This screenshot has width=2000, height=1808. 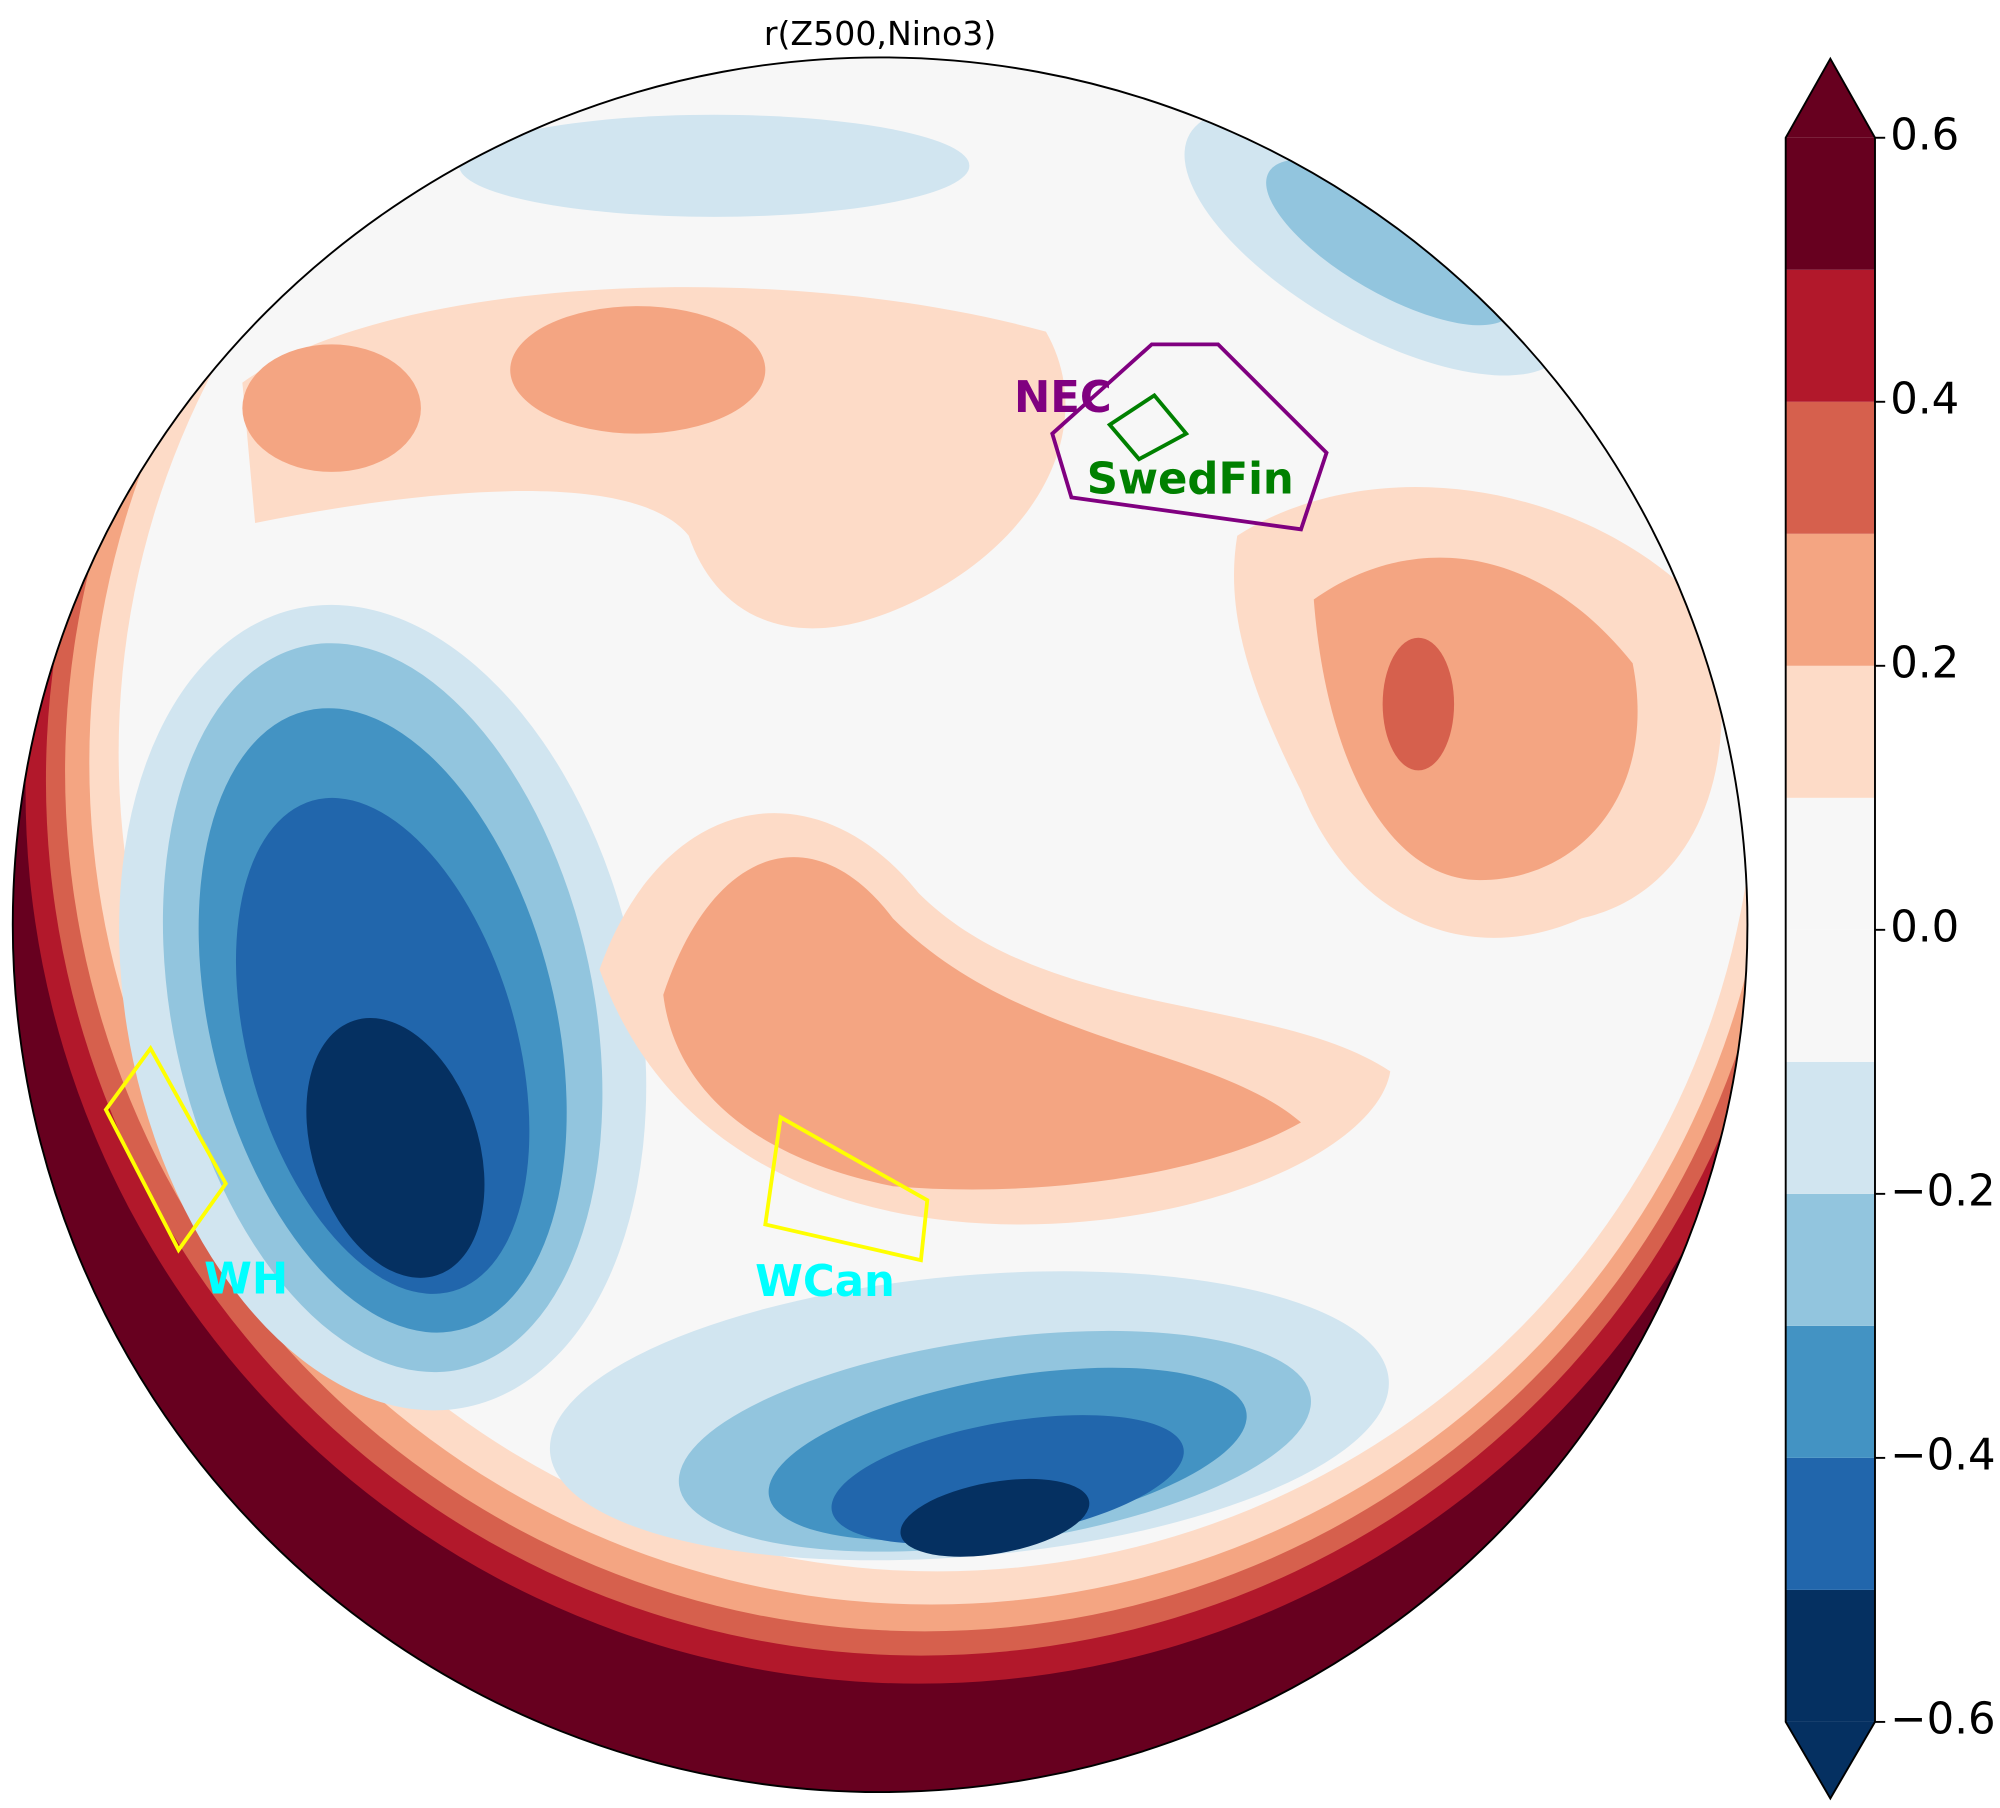 I want to click on colorbar: 0.6 0.4 0.2 0.0 −0.2 −0.4 −0.6, so click(x=1890, y=928).